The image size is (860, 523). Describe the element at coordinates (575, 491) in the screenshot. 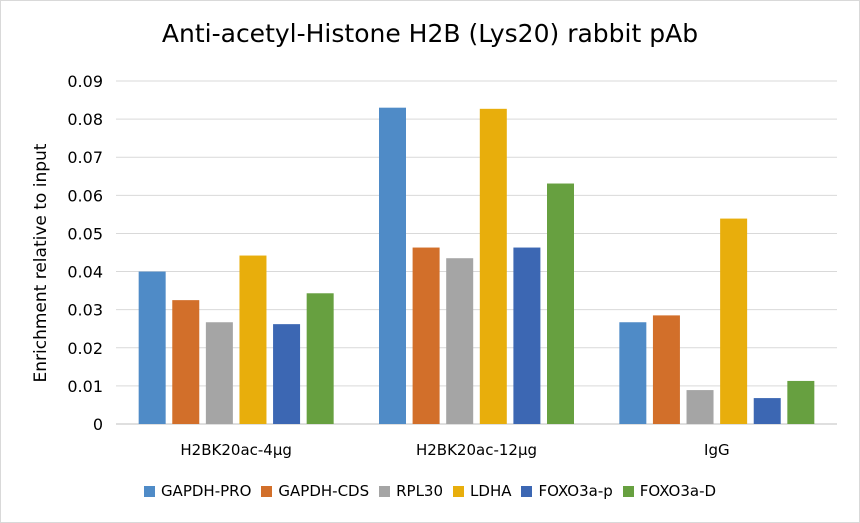

I see `legend-label: FOXO3a-p` at that location.